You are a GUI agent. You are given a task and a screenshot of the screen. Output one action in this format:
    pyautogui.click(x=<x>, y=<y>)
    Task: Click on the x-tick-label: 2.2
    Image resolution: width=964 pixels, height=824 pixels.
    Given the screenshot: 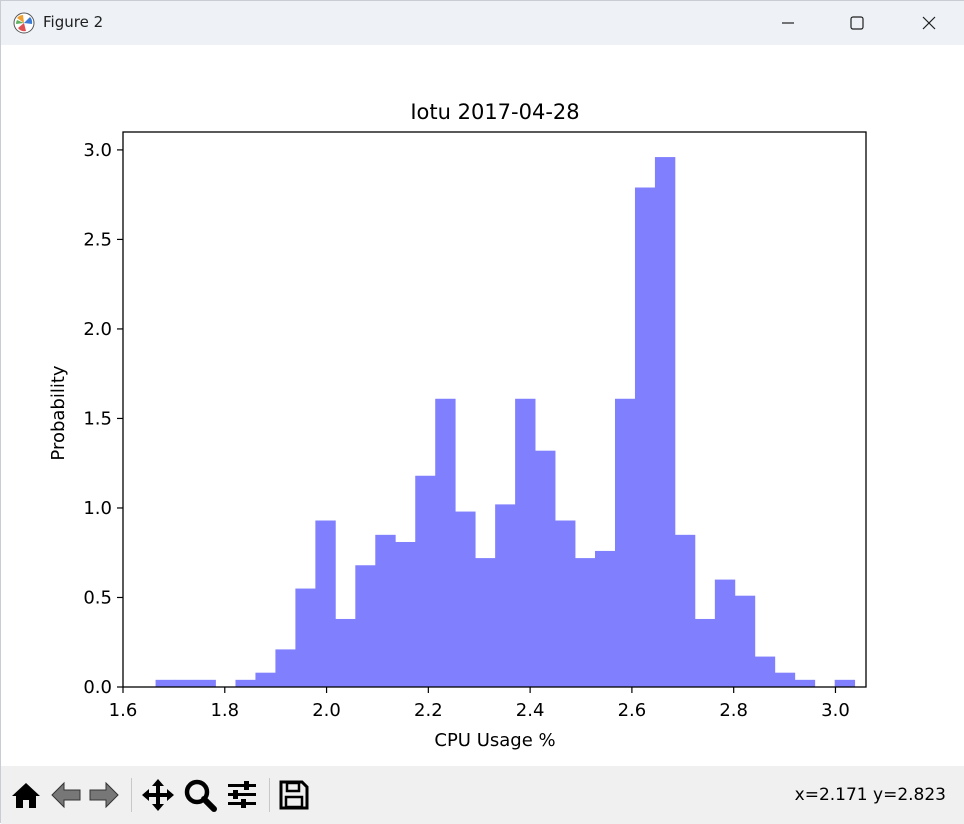 What is the action you would take?
    pyautogui.click(x=428, y=710)
    